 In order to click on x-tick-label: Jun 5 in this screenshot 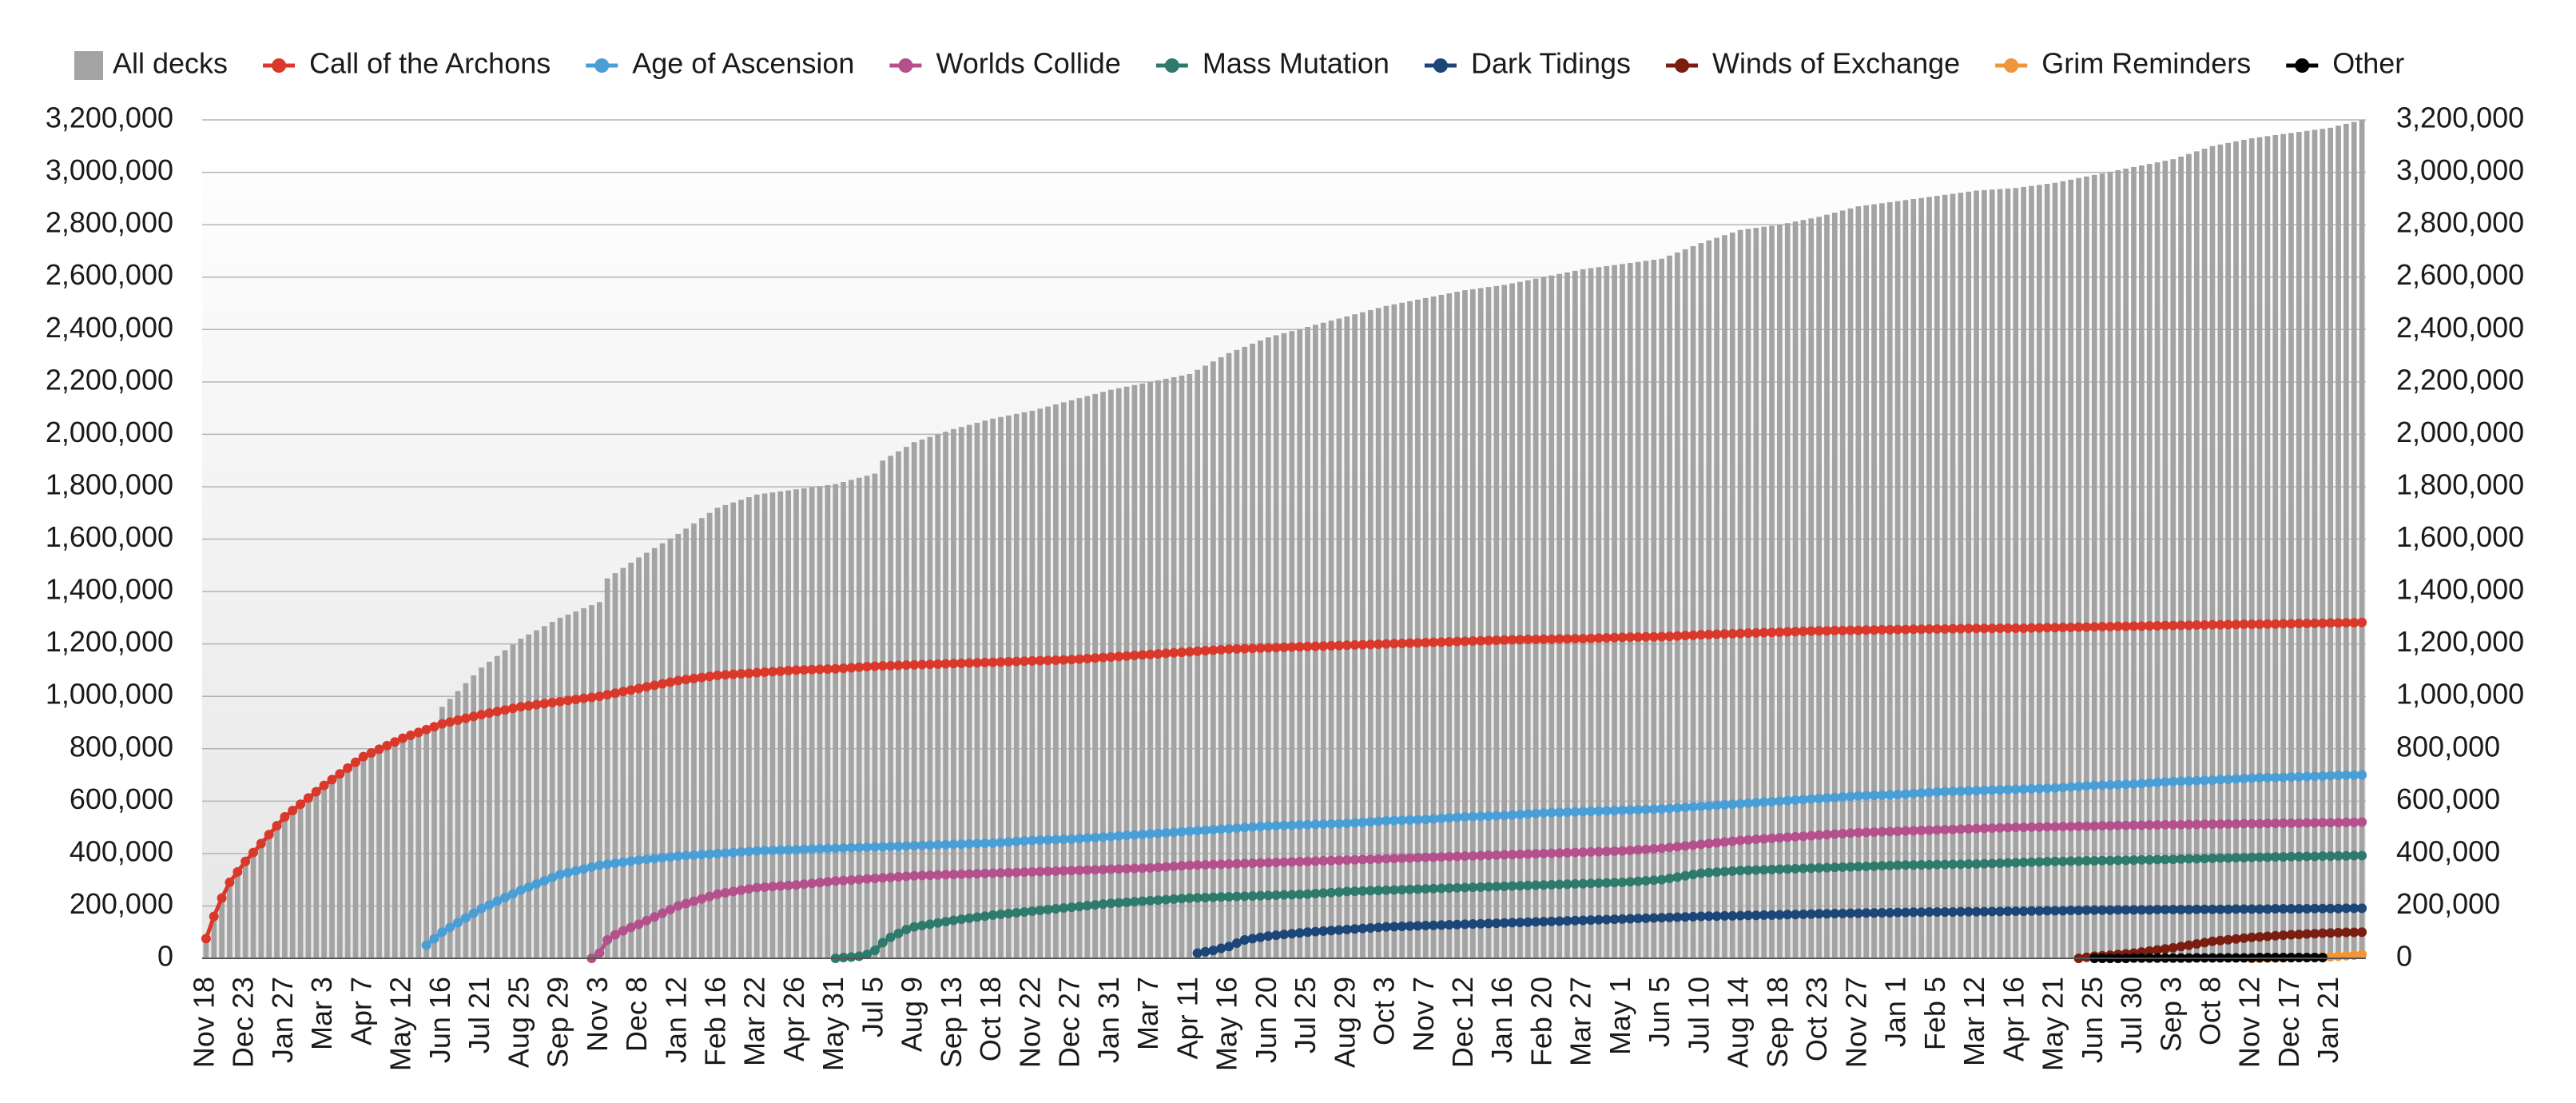, I will do `click(1659, 1012)`.